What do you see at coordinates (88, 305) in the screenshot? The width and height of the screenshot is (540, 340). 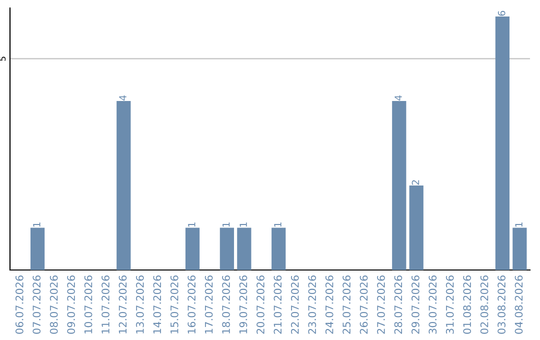 I see `x-tick-label: 10.07.2026` at bounding box center [88, 305].